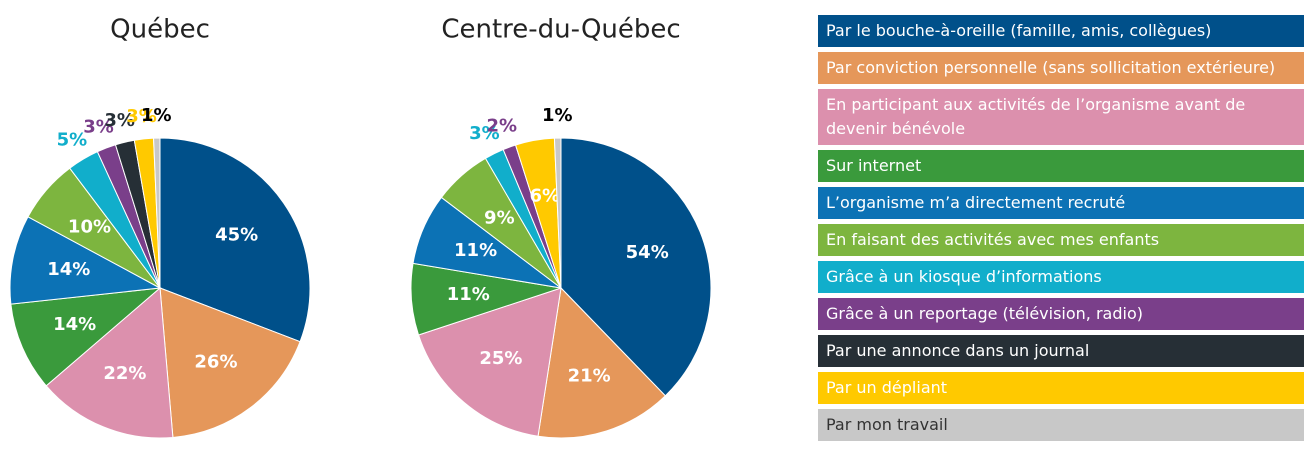  I want to click on value-label: 9%, so click(499, 217).